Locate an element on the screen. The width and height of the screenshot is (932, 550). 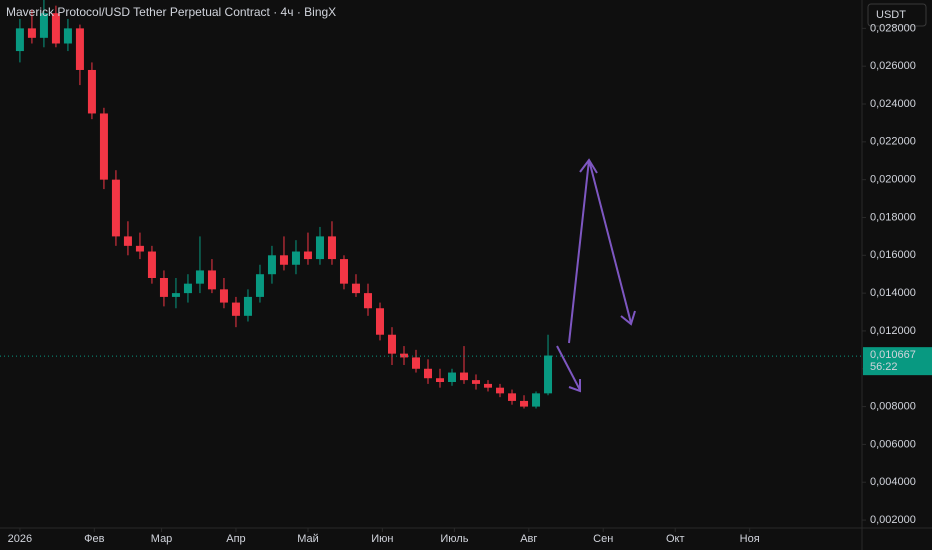
y-tick-label: 0,022000 is located at coordinates (893, 142).